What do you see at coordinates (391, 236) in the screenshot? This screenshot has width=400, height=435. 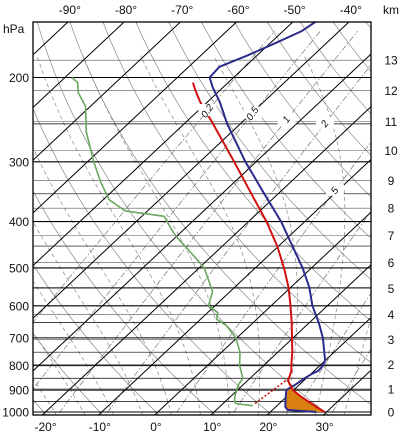 I see `height-label: 7` at bounding box center [391, 236].